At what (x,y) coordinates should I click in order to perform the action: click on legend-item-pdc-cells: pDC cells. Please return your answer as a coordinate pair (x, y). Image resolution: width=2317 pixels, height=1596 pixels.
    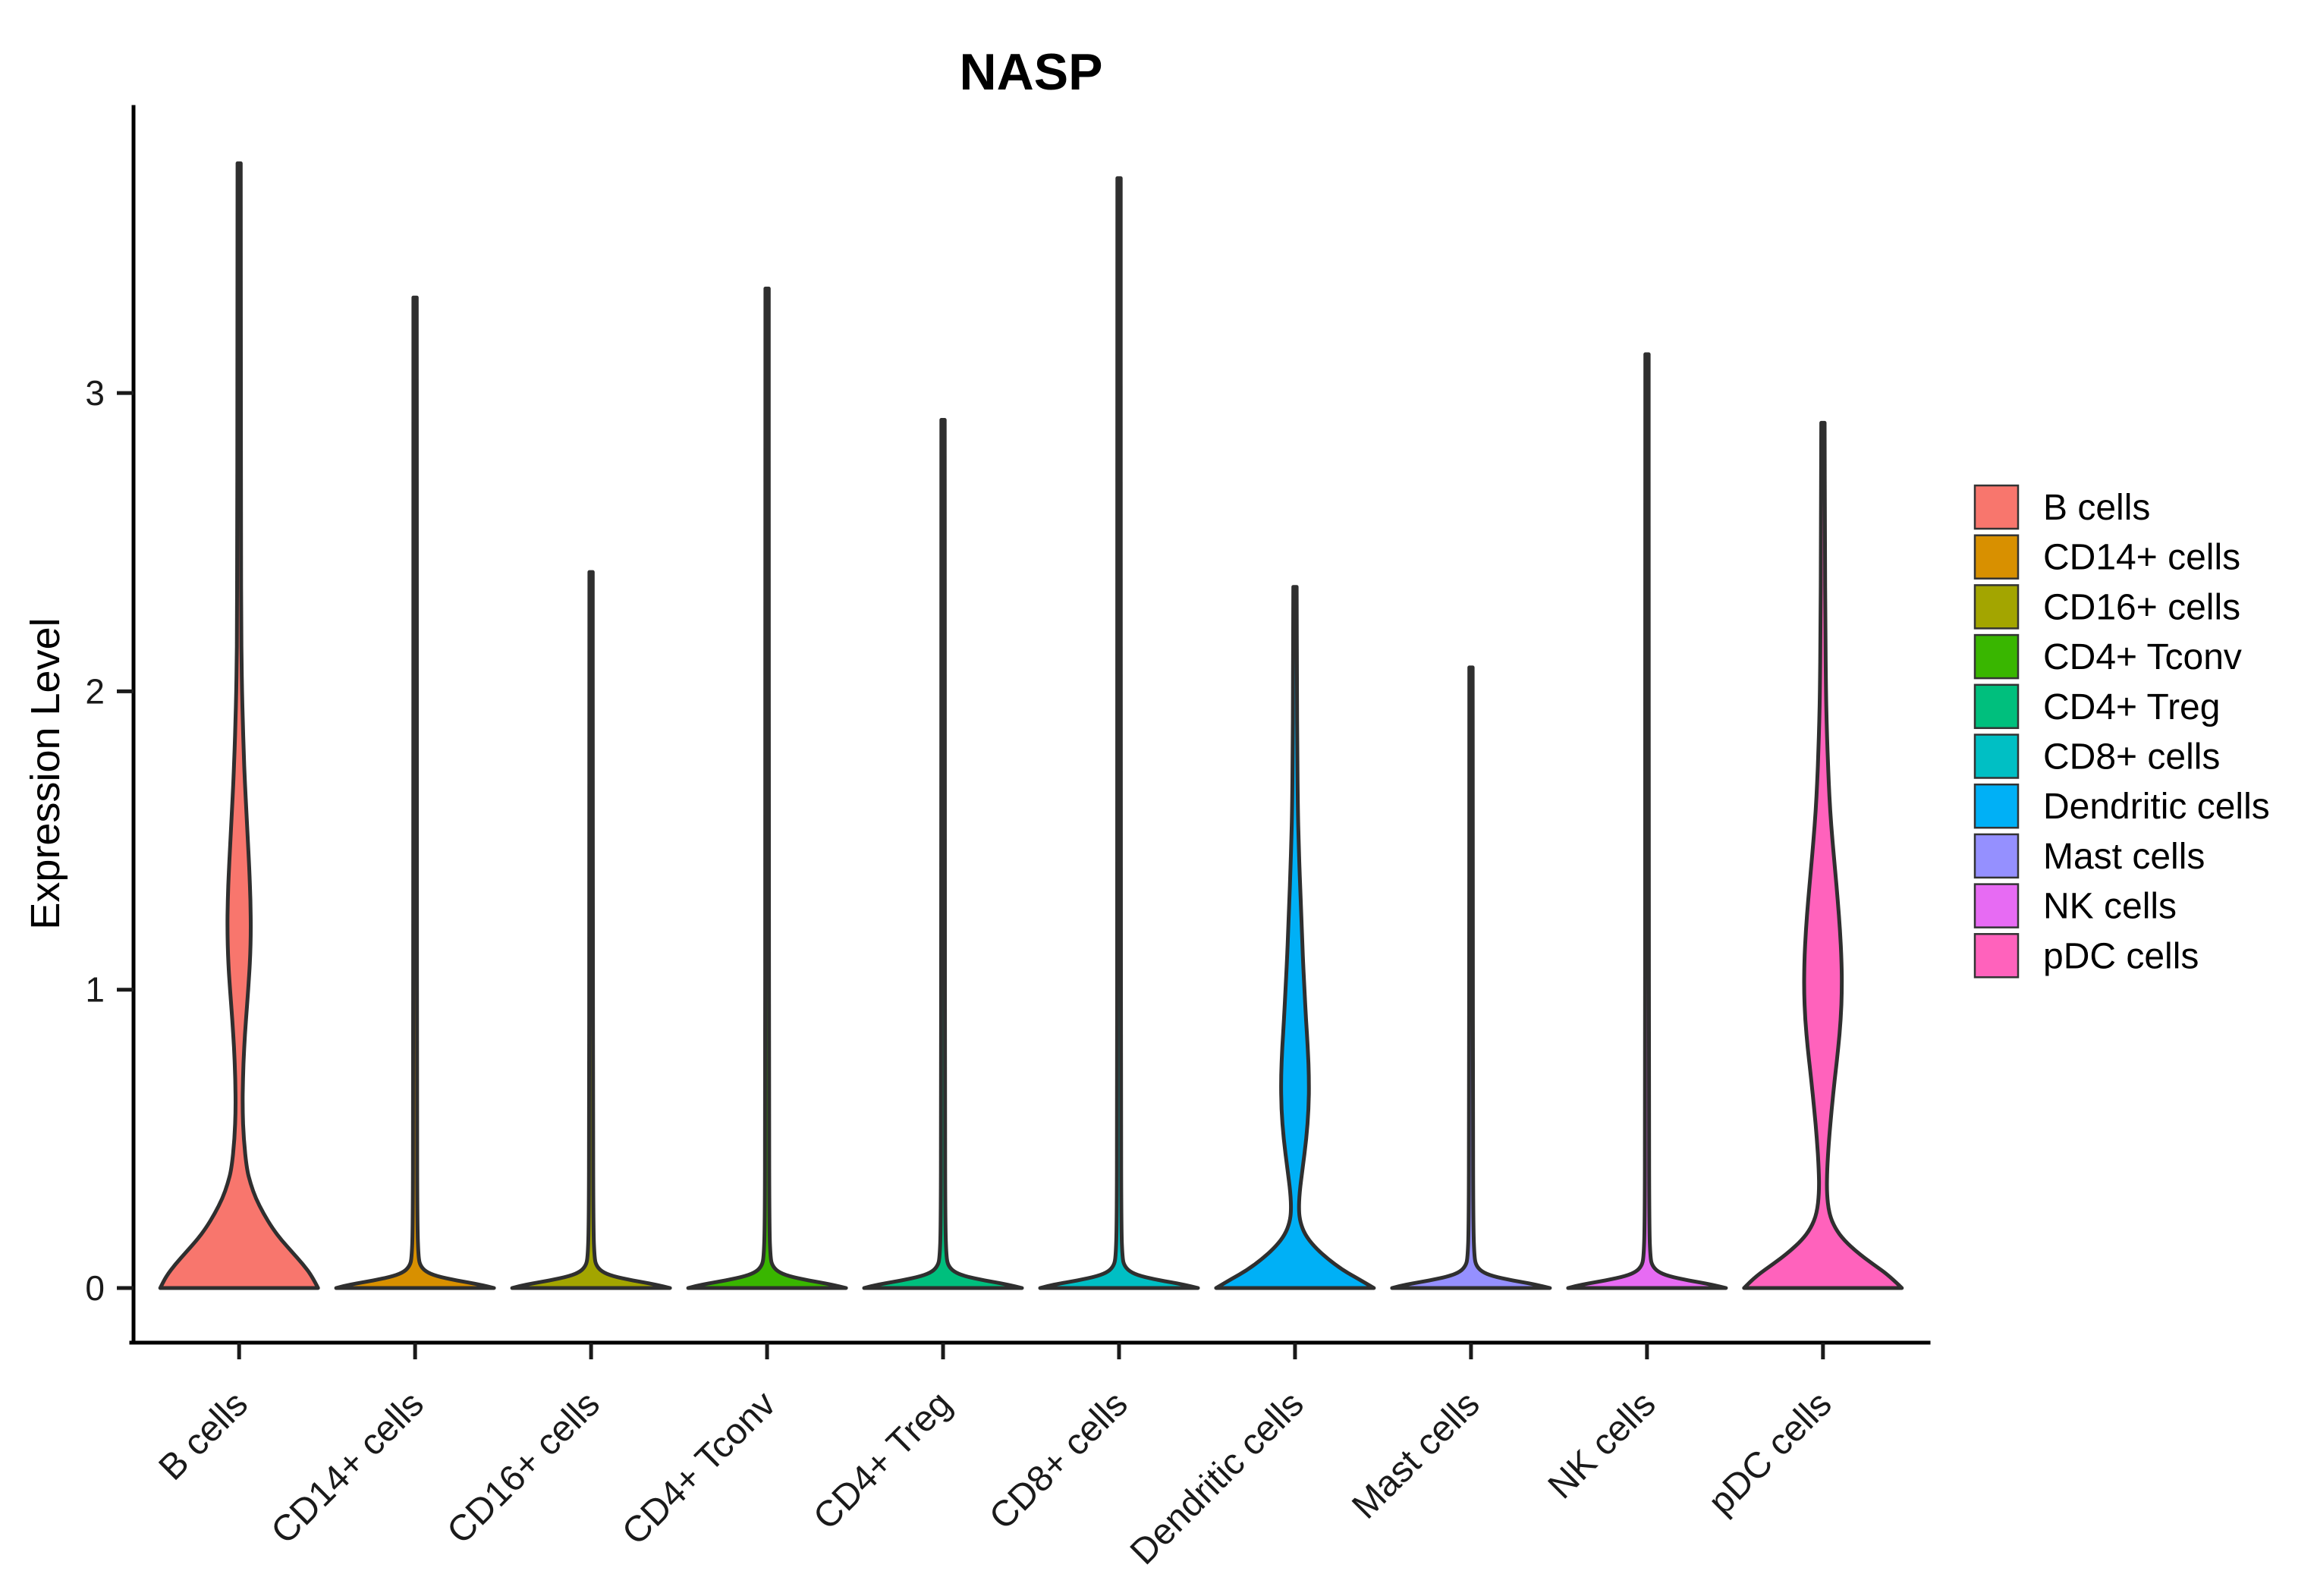
    Looking at the image, I should click on (2086, 956).